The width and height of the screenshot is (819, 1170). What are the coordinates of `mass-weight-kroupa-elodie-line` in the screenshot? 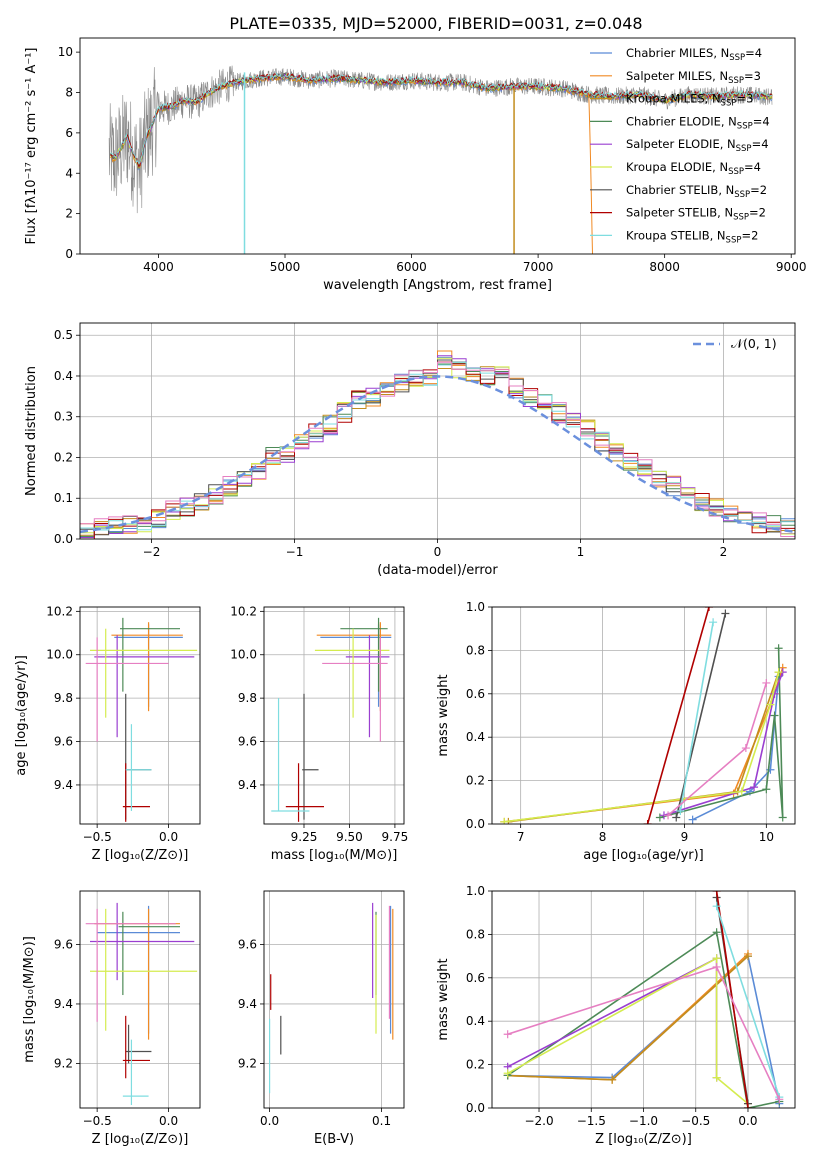 It's located at (642, 747).